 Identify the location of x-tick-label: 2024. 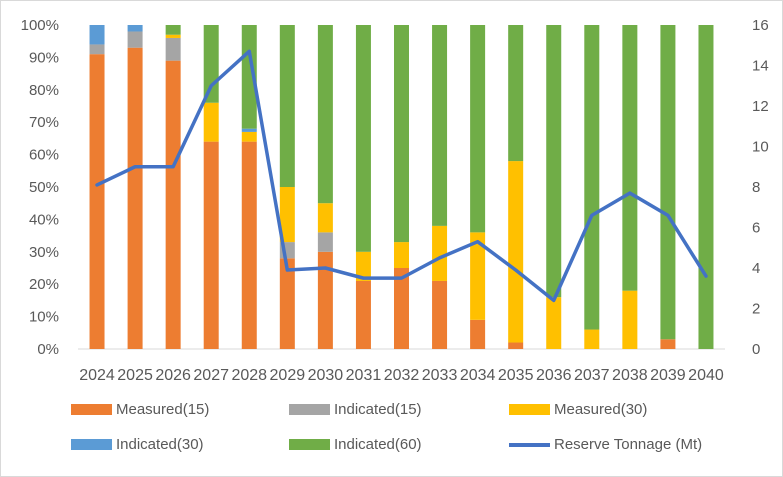
(97, 375).